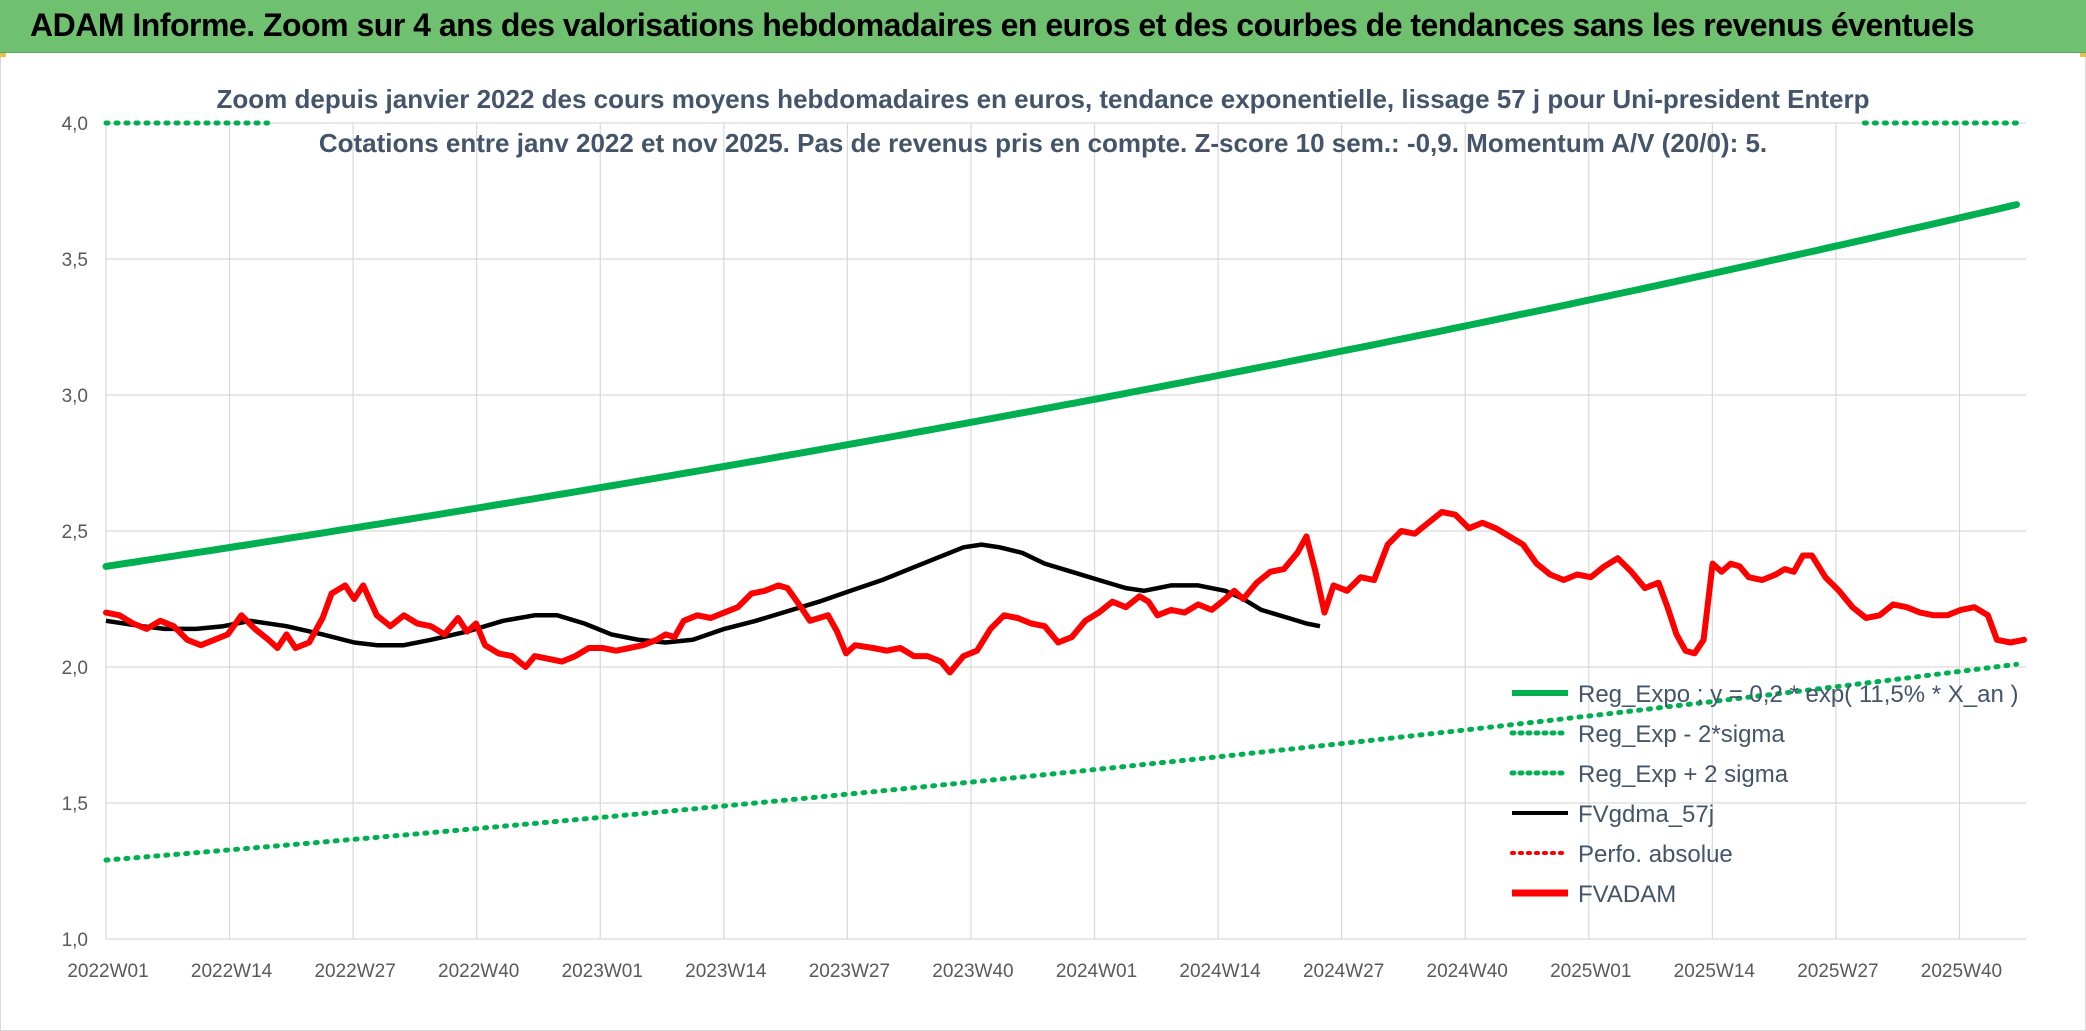  I want to click on series-fvgdma-57j, so click(713, 595).